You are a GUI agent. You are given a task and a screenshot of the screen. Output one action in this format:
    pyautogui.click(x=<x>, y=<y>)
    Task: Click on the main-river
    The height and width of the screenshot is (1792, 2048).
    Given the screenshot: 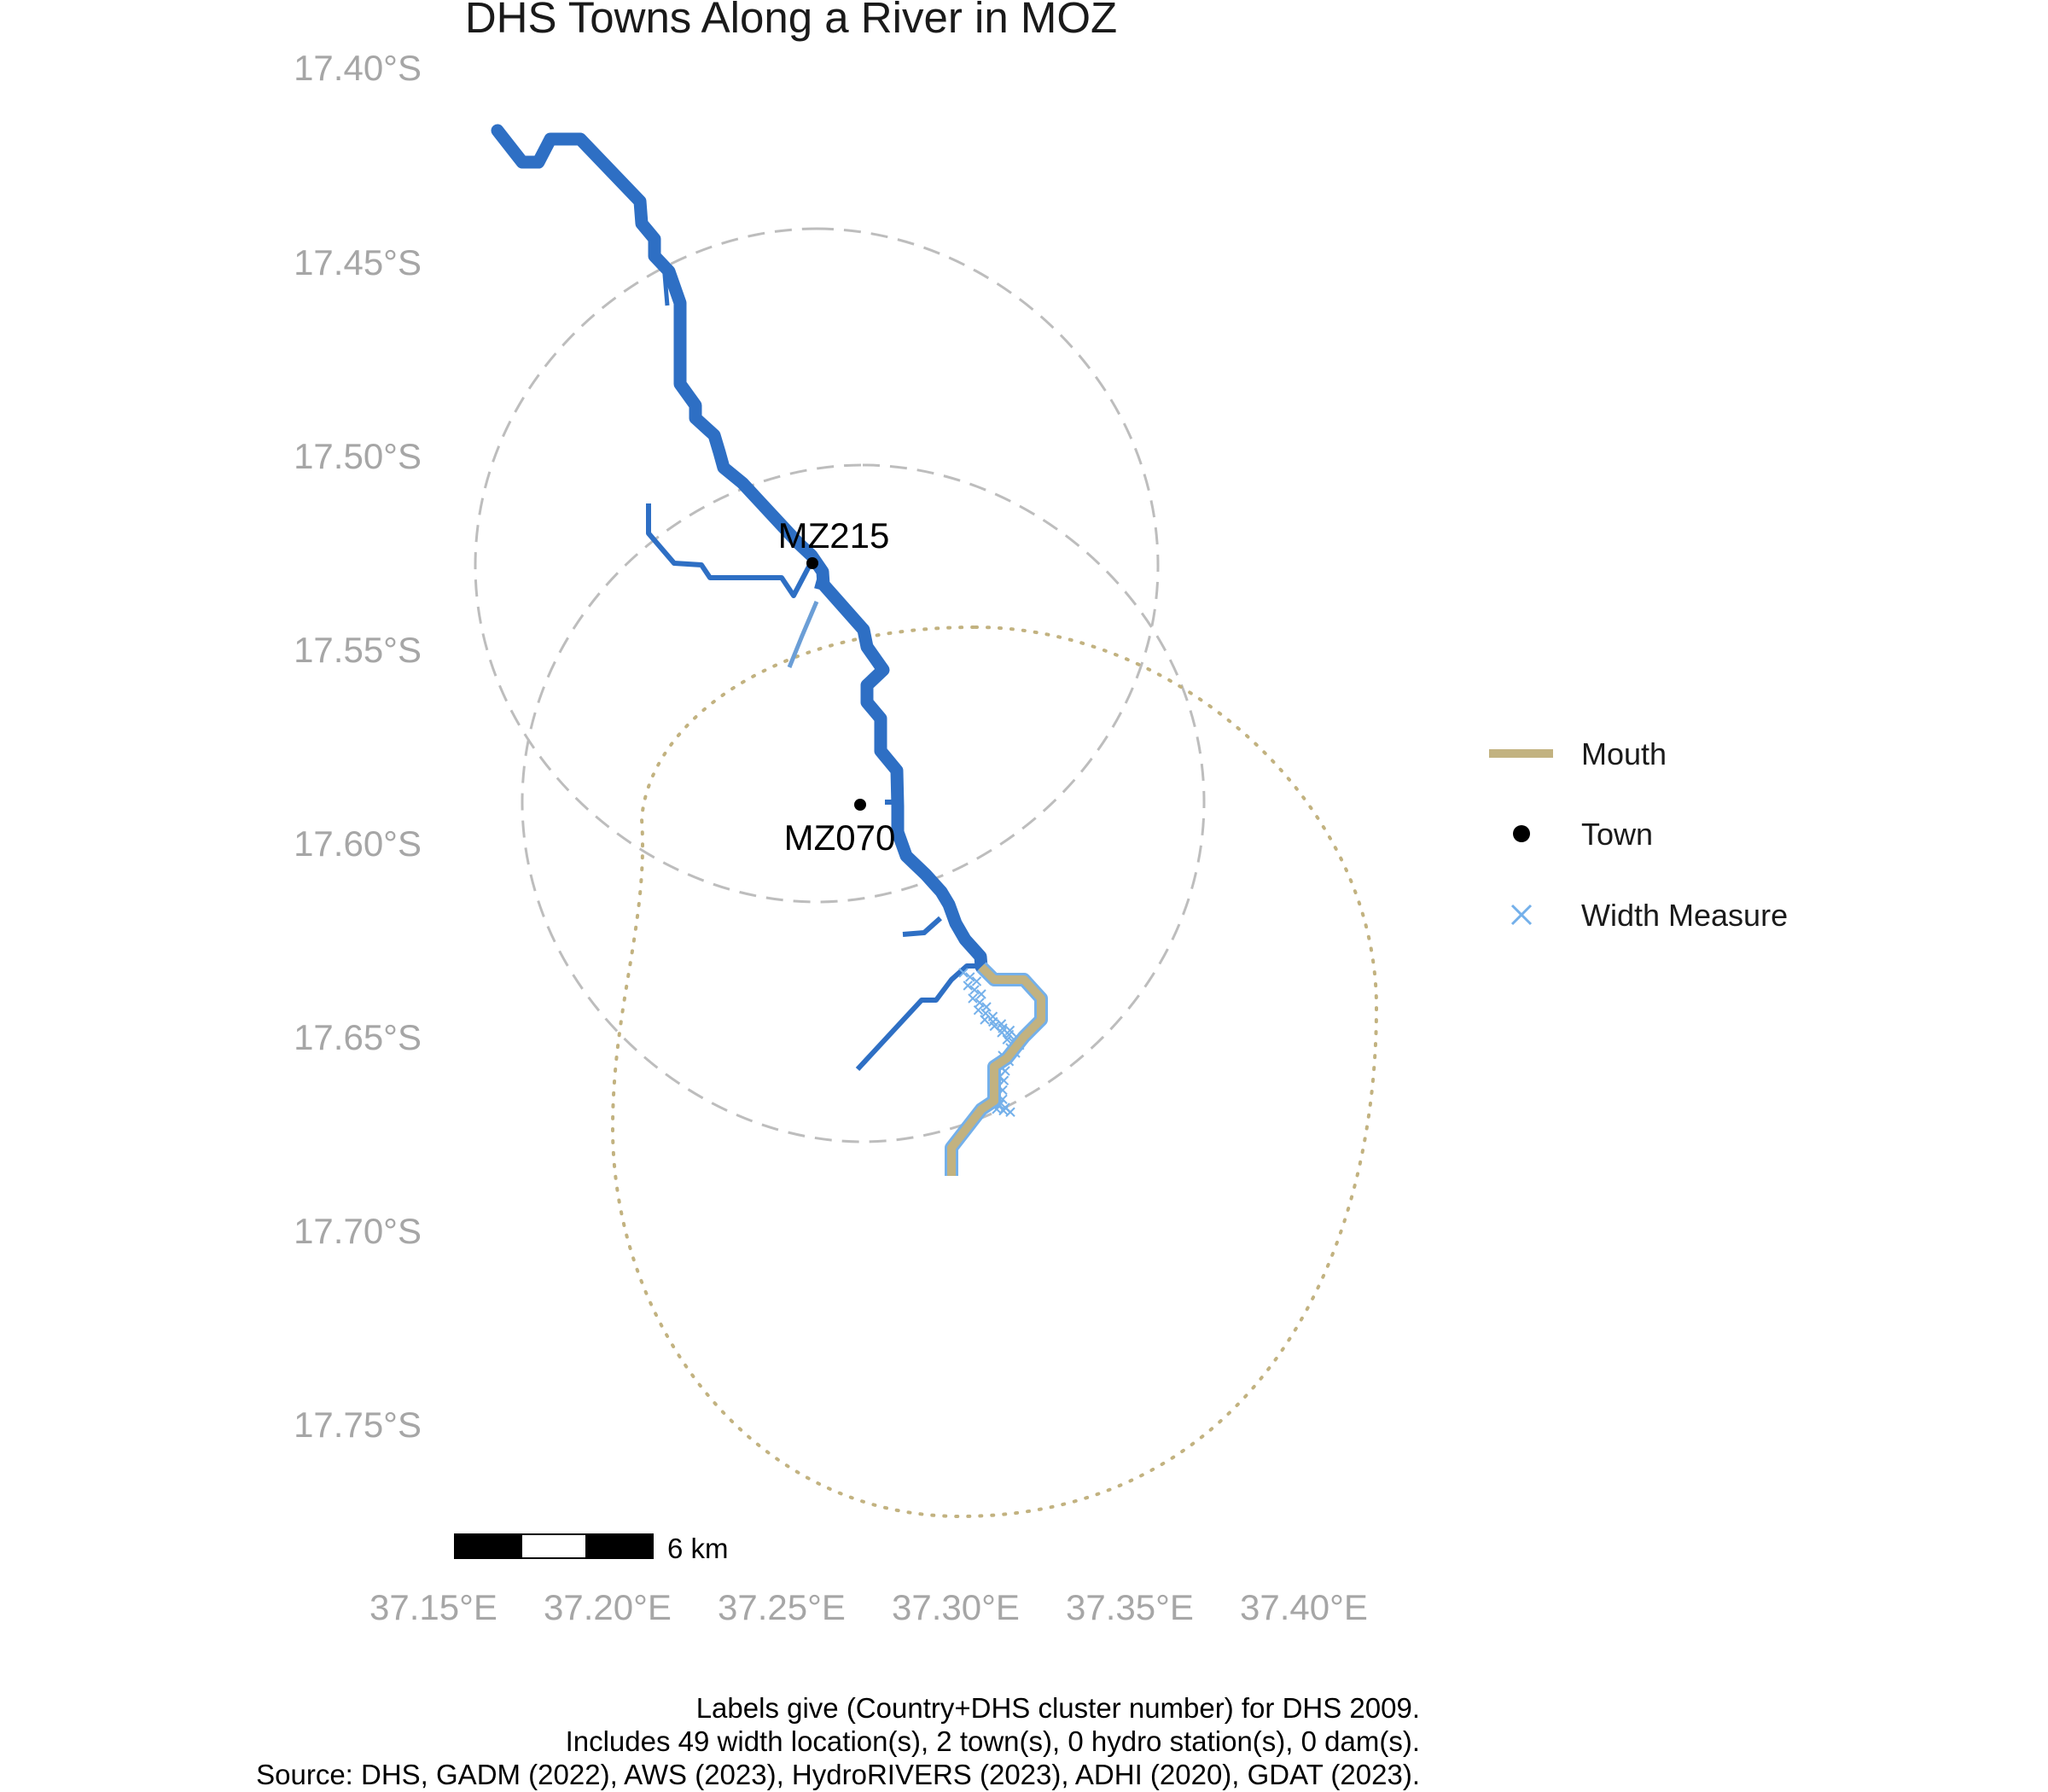 What is the action you would take?
    pyautogui.click(x=739, y=549)
    